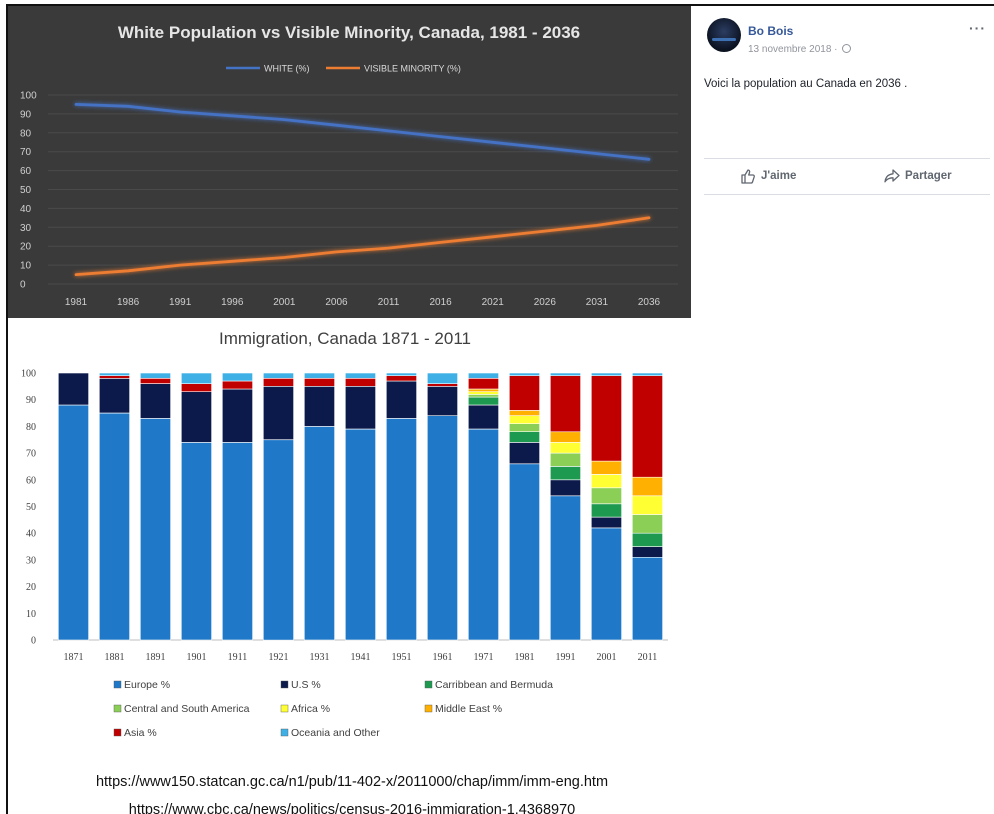 Image resolution: width=994 pixels, height=814 pixels. Describe the element at coordinates (320, 657) in the screenshot. I see `x-tick-label: 1931` at that location.